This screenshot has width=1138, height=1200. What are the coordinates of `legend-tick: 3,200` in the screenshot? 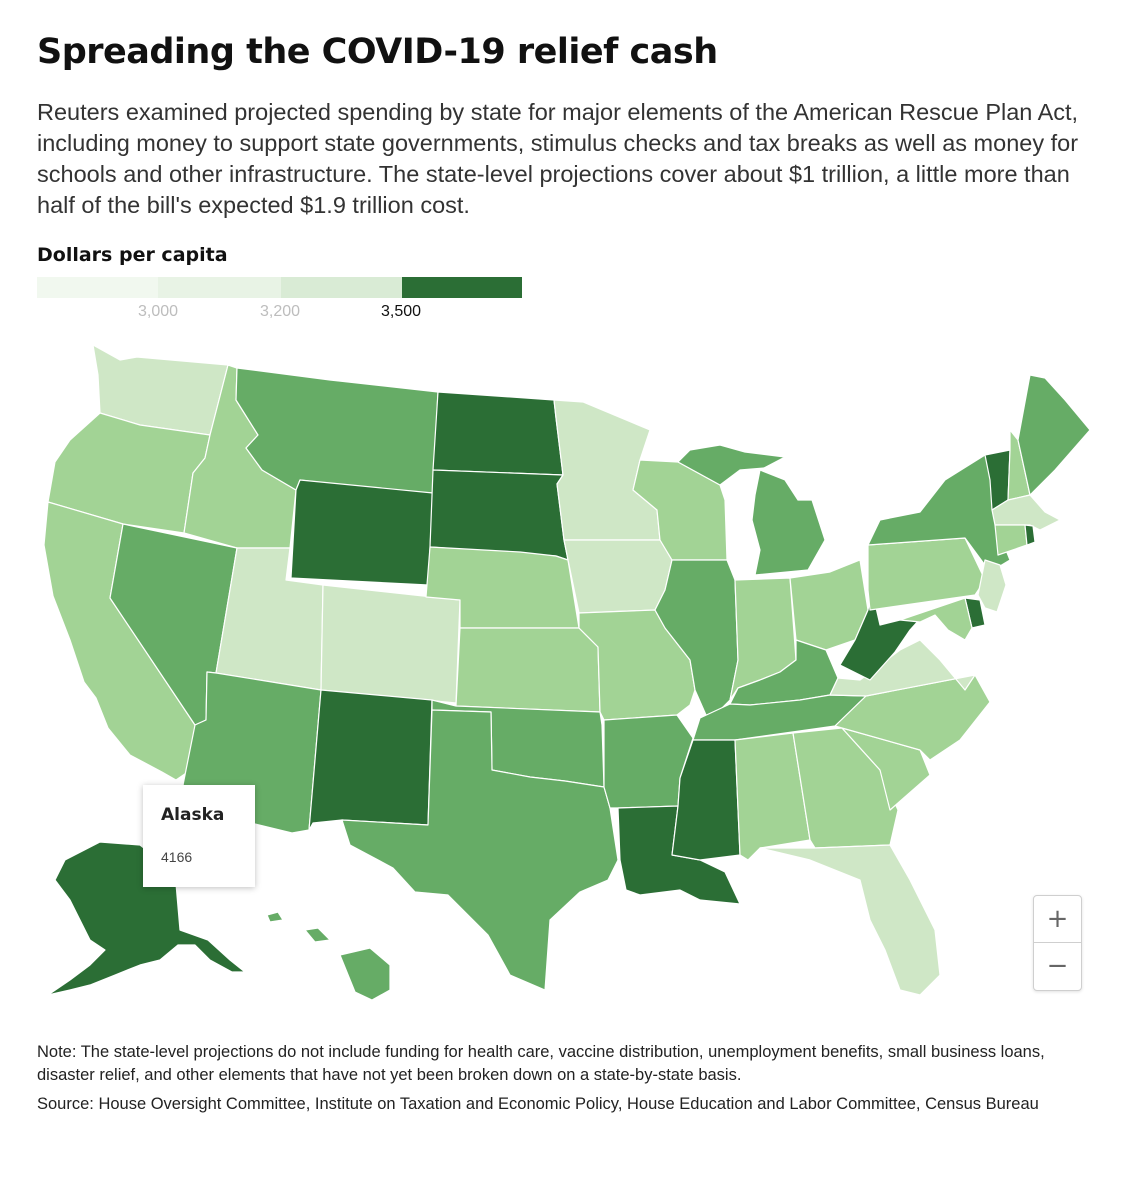 It's located at (280, 311).